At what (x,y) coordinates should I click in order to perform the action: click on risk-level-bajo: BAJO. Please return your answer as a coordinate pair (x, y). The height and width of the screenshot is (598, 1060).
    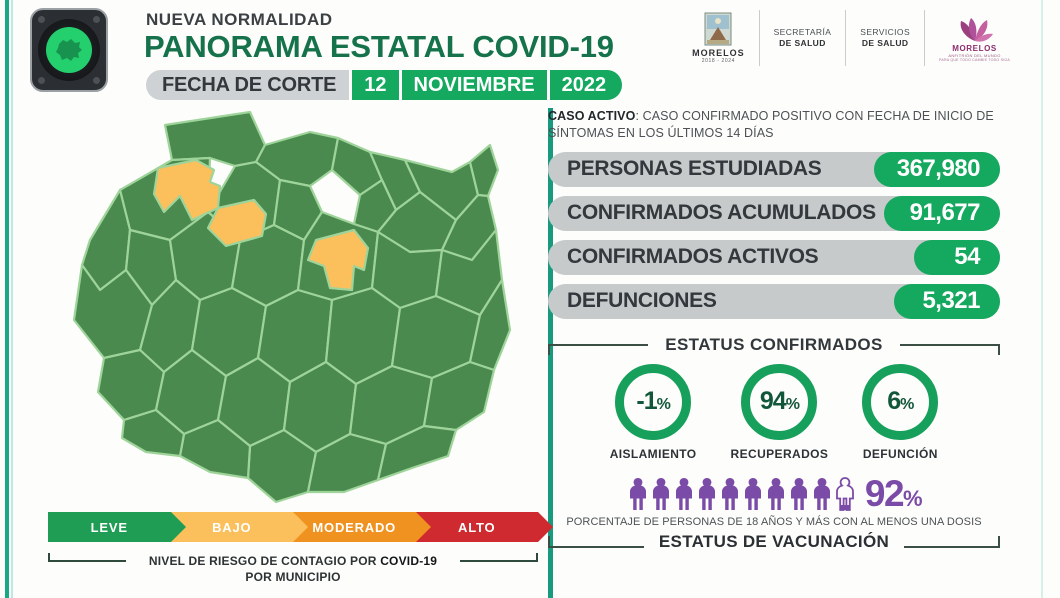
    Looking at the image, I should click on (239, 527).